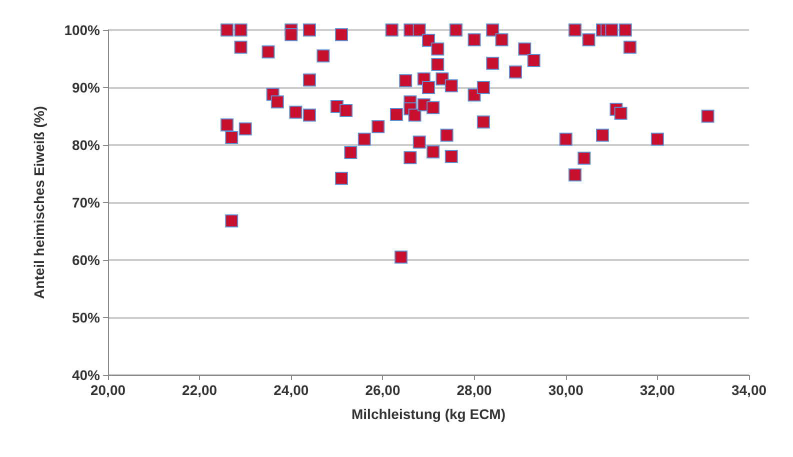  What do you see at coordinates (39, 202) in the screenshot?
I see `y-axis-title: Anteil heimisches Eiweiß (%)` at bounding box center [39, 202].